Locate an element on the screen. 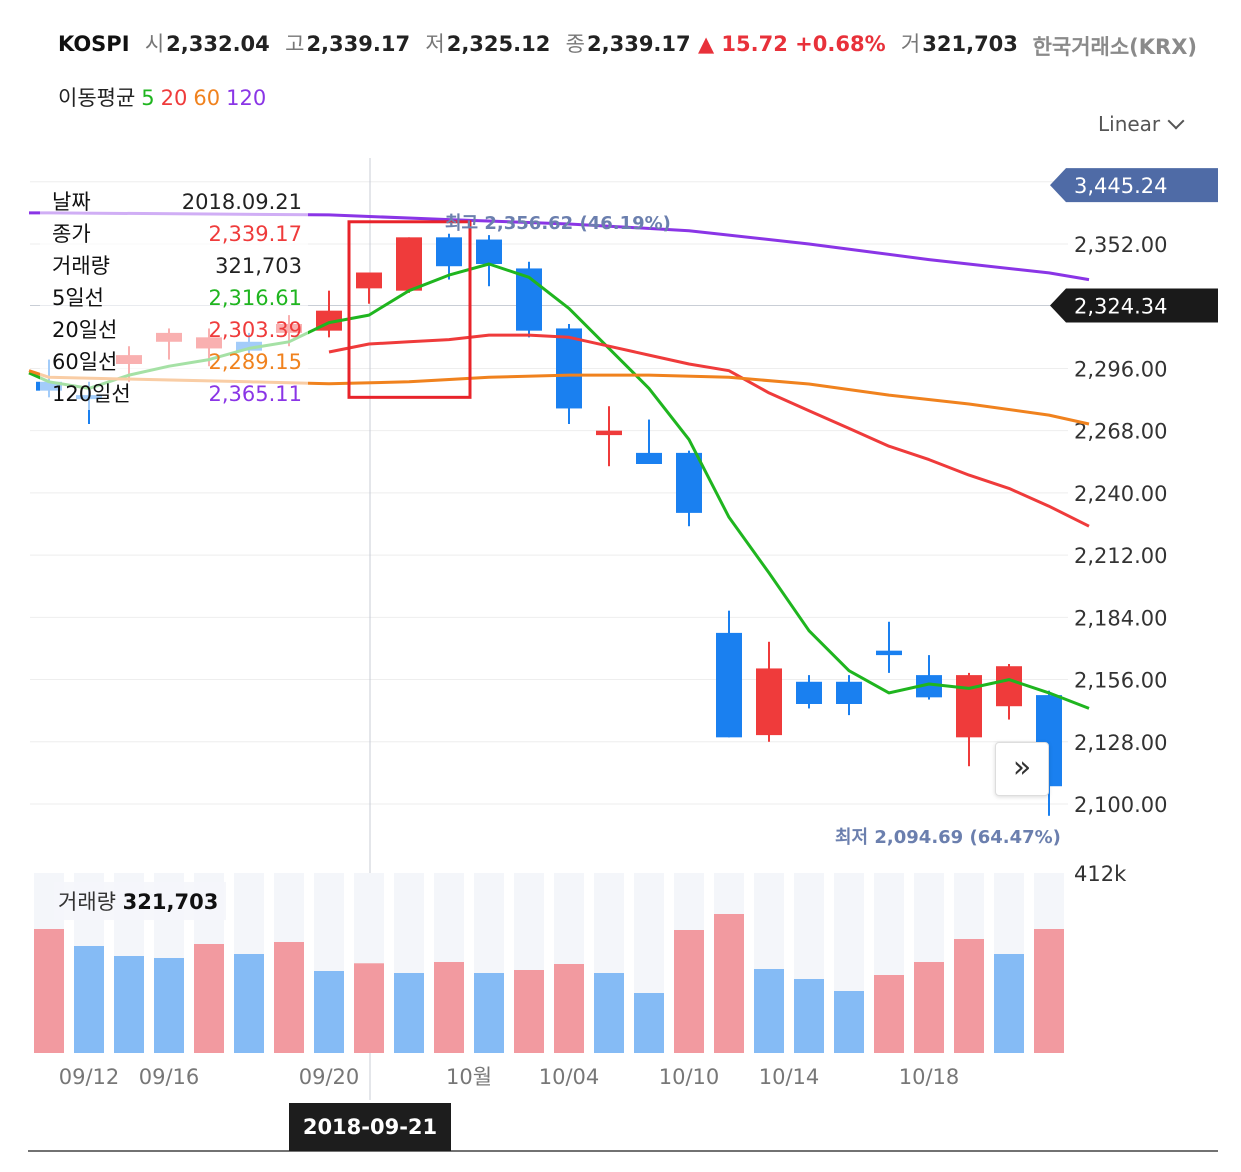 The image size is (1241, 1172). info-row-close: 종가 2,339.17 is located at coordinates (177, 234).